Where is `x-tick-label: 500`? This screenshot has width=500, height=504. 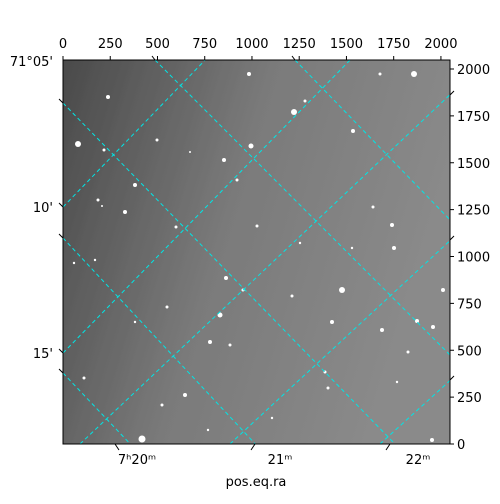
x-tick-label: 500 is located at coordinates (157, 44).